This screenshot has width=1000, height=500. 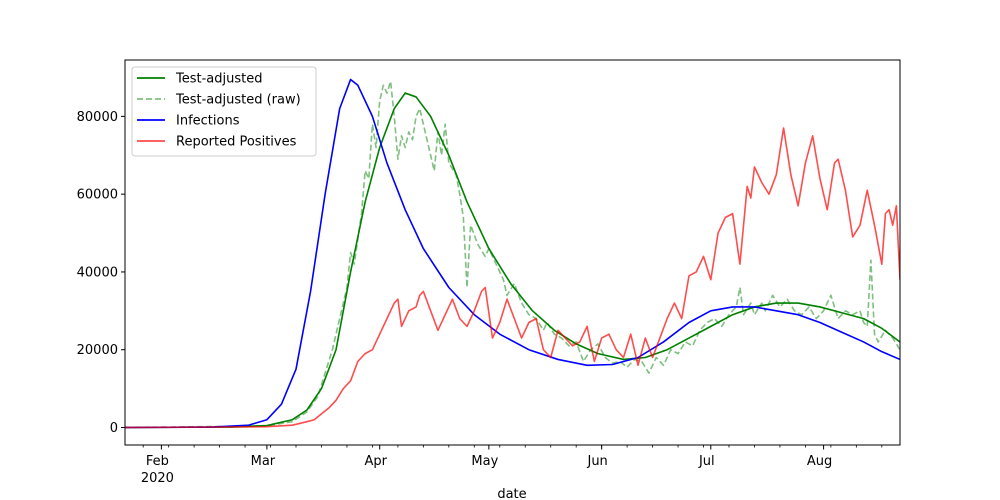 What do you see at coordinates (97, 195) in the screenshot?
I see `y-tick-label: 60000` at bounding box center [97, 195].